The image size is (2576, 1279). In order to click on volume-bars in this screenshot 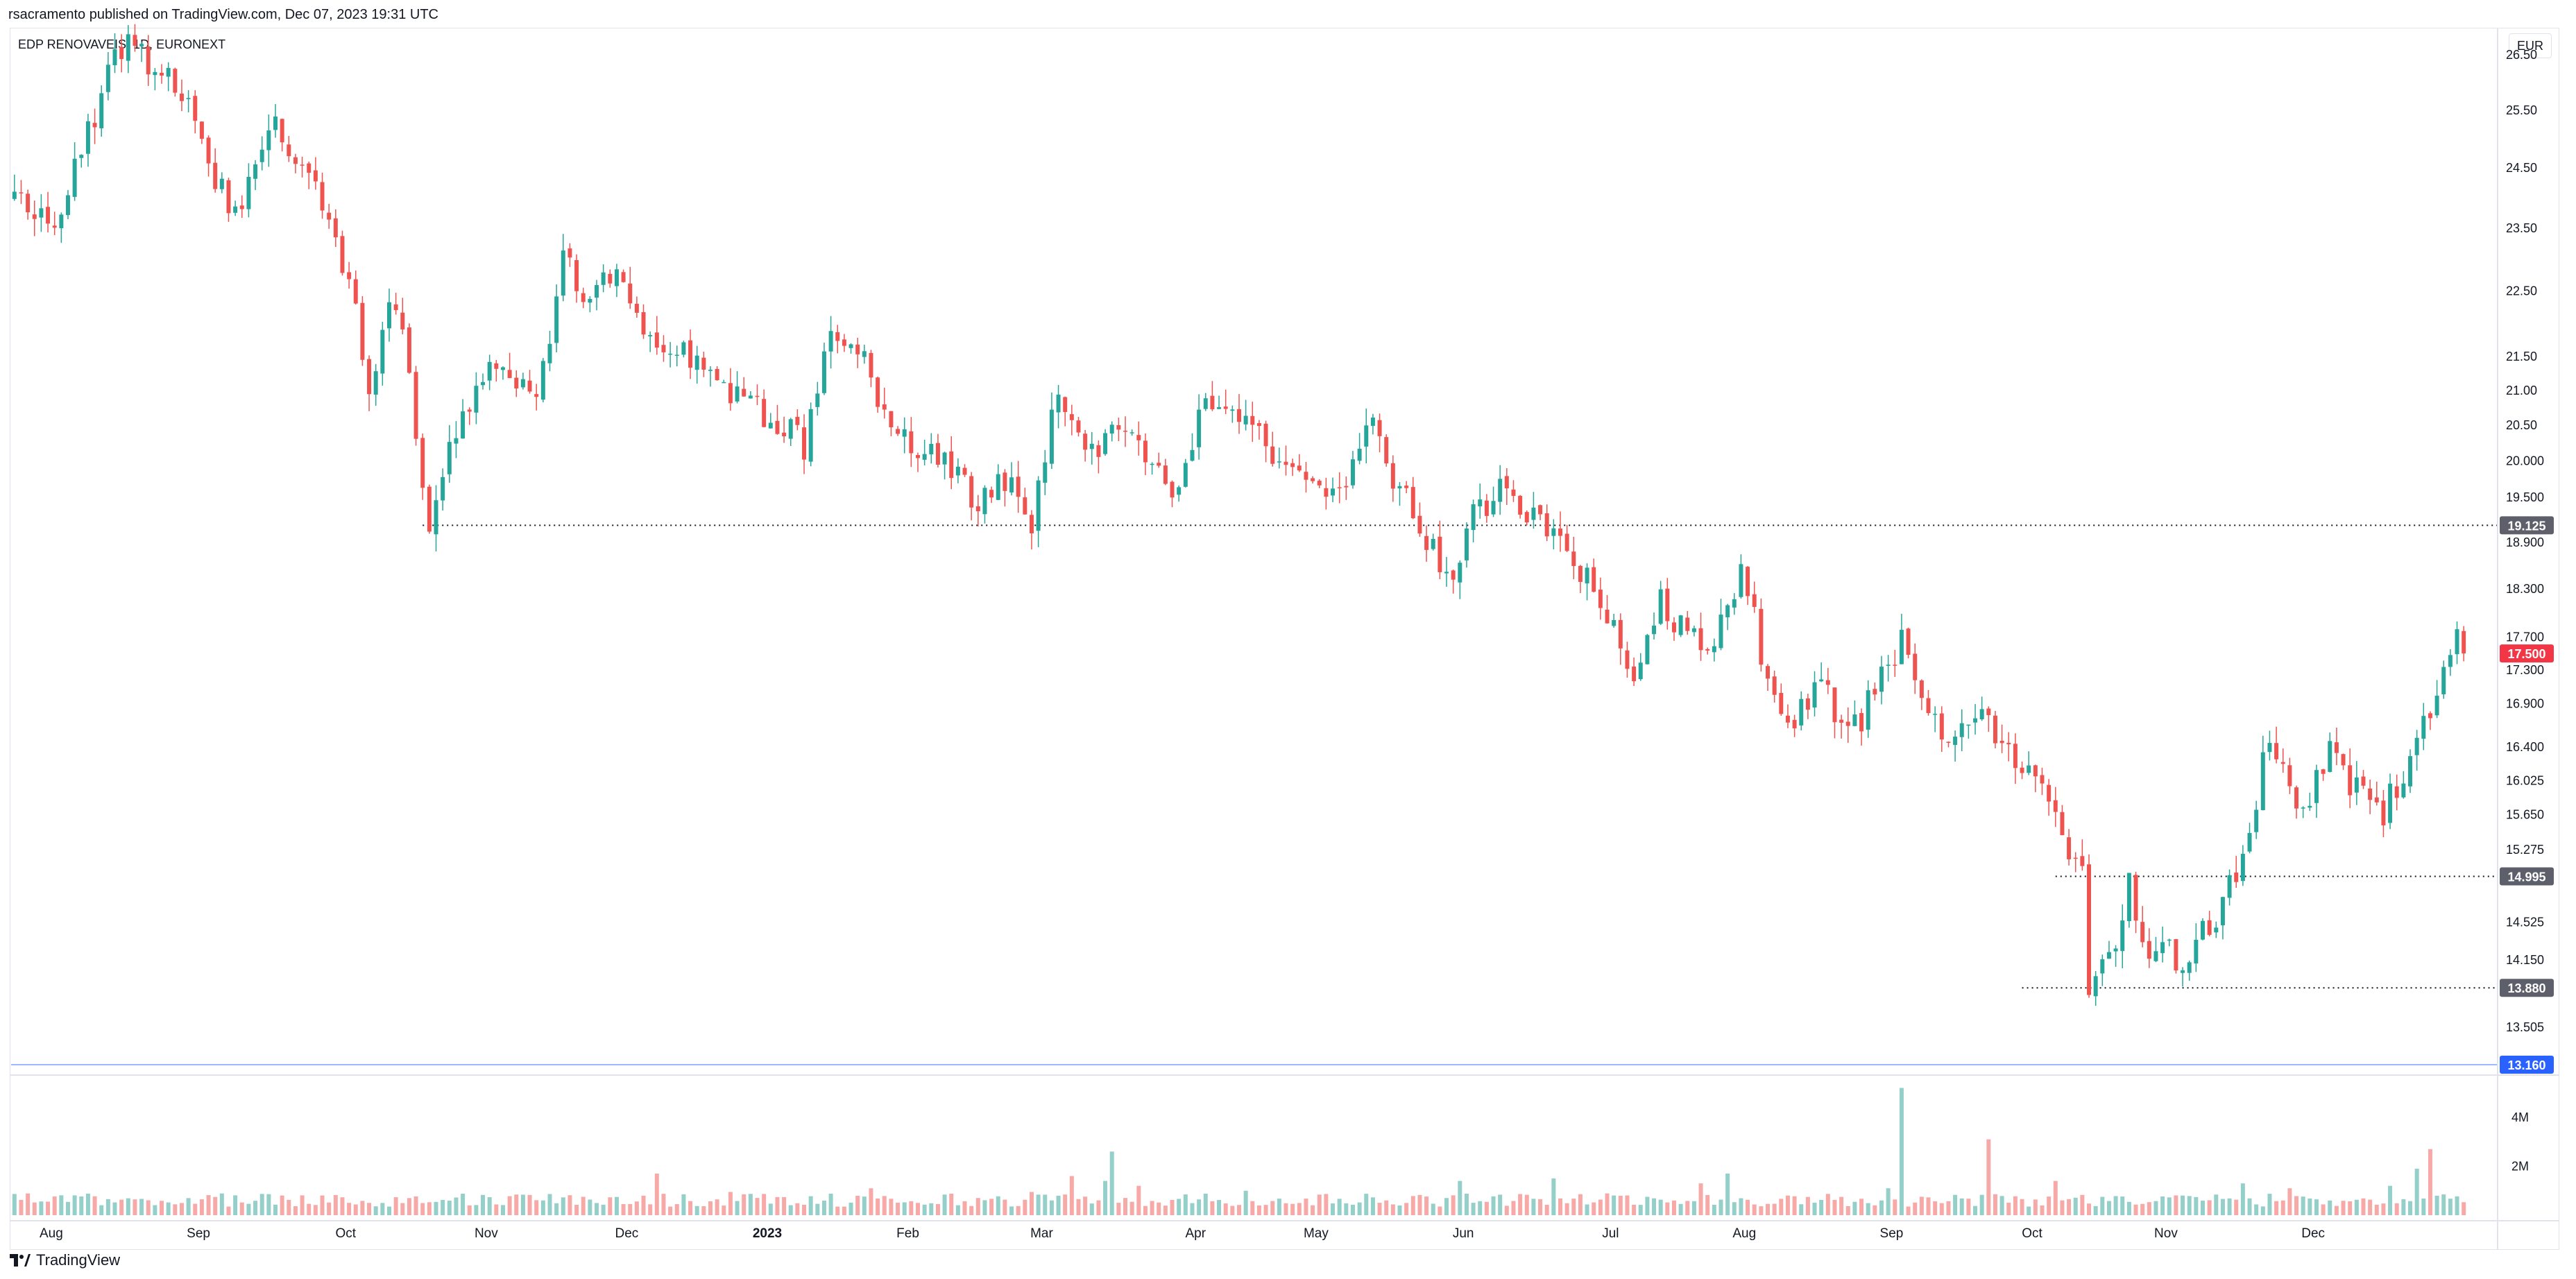, I will do `click(1239, 1152)`.